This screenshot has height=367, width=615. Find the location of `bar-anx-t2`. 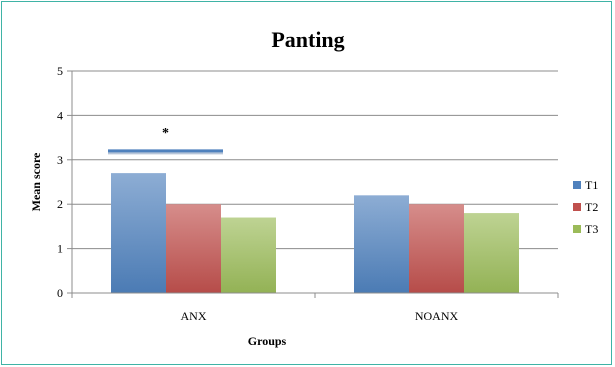

bar-anx-t2 is located at coordinates (193, 248).